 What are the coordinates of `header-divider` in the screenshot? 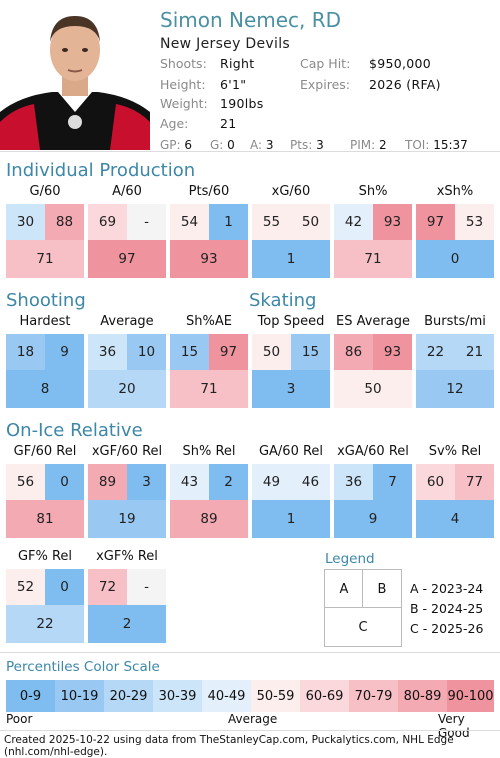 It's located at (250, 151).